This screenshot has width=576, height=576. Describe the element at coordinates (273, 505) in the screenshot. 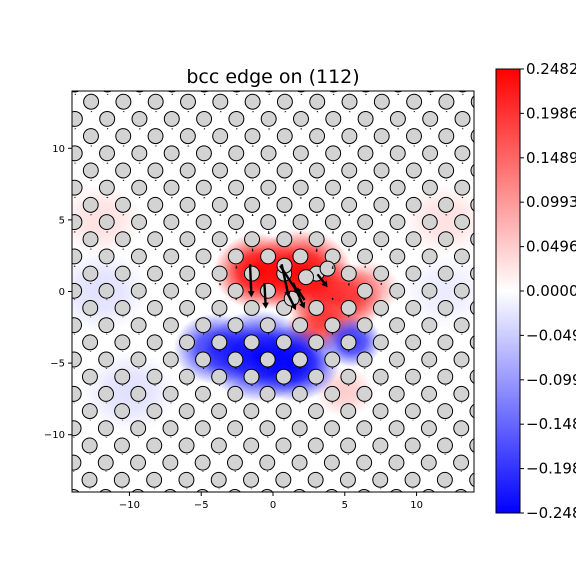

I see `x-tick-label: 0` at that location.